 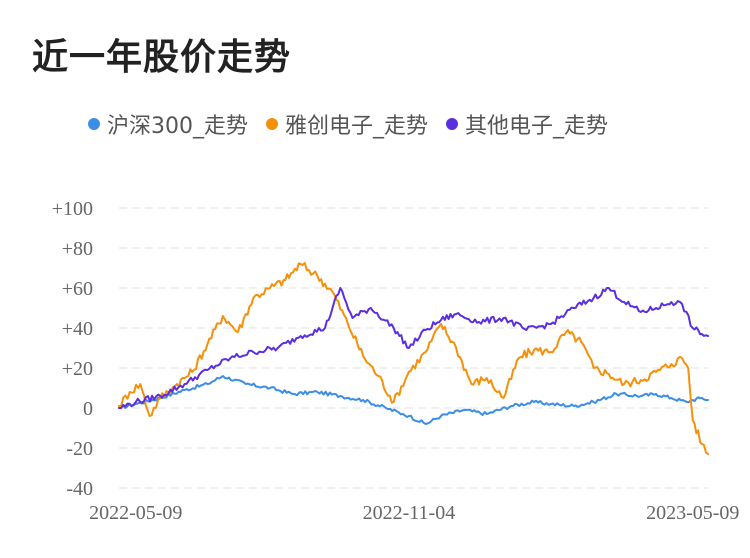 I want to click on legend-dot-yachuang, so click(x=272, y=124).